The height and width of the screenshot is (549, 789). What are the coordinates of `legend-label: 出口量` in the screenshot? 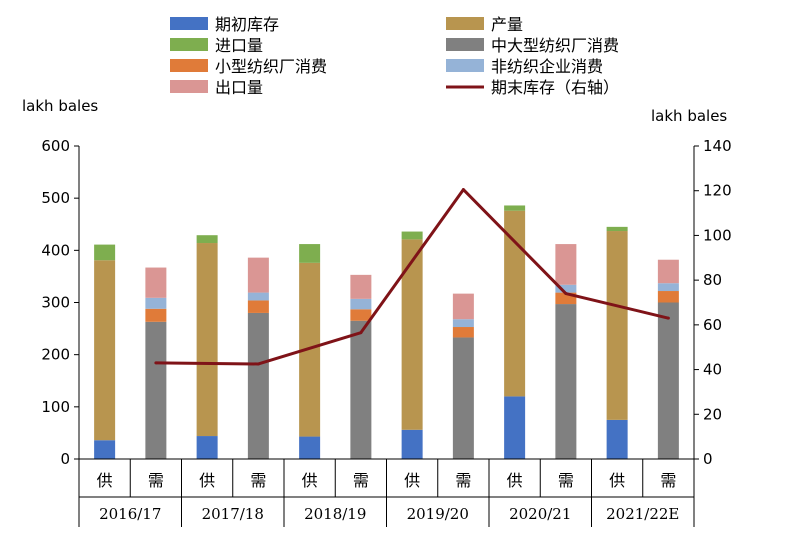 It's located at (239, 87).